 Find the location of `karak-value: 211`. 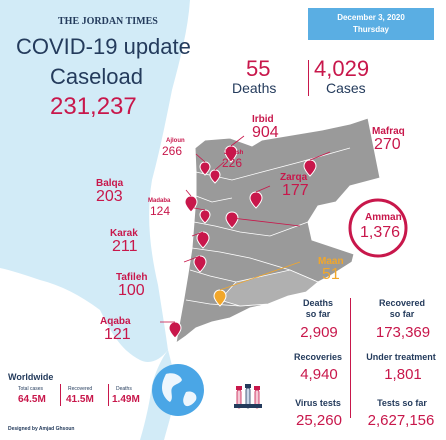

karak-value: 211 is located at coordinates (125, 246).